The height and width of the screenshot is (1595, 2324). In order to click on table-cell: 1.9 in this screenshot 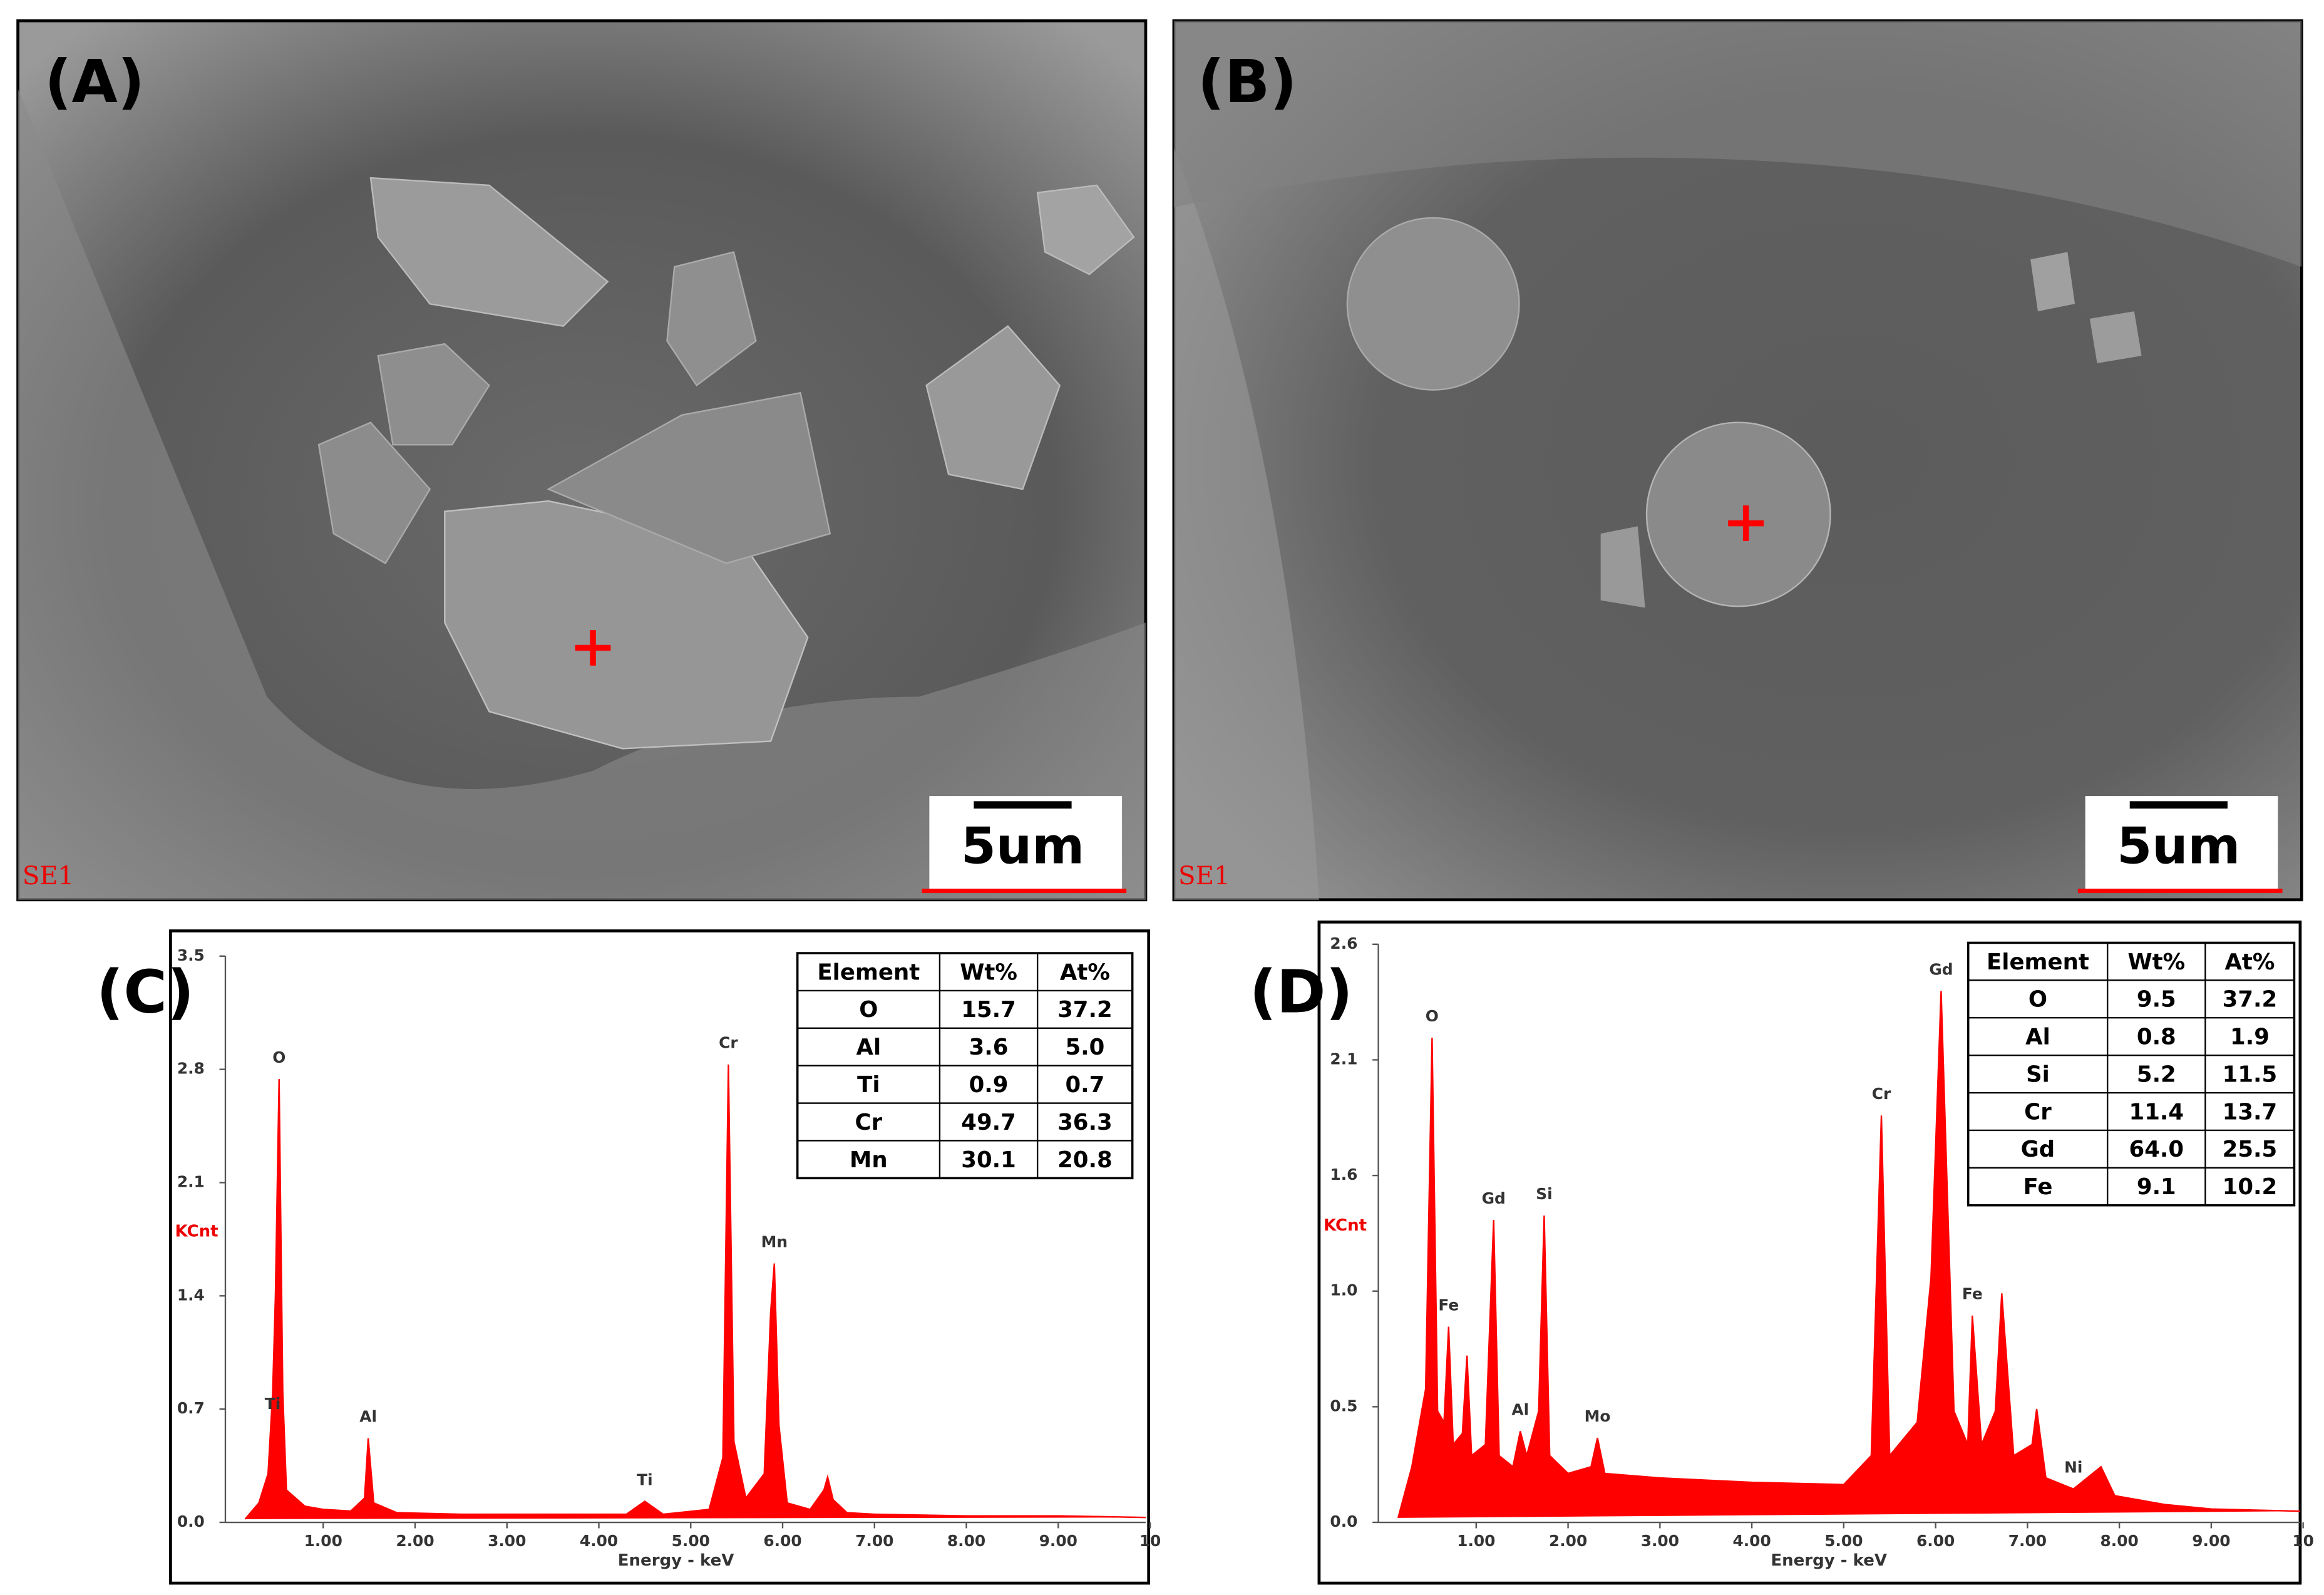, I will do `click(2250, 1037)`.